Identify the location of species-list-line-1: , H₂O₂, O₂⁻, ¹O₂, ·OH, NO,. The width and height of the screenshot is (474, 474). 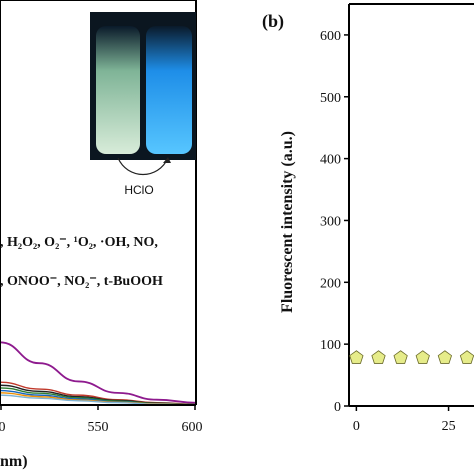
(79, 242).